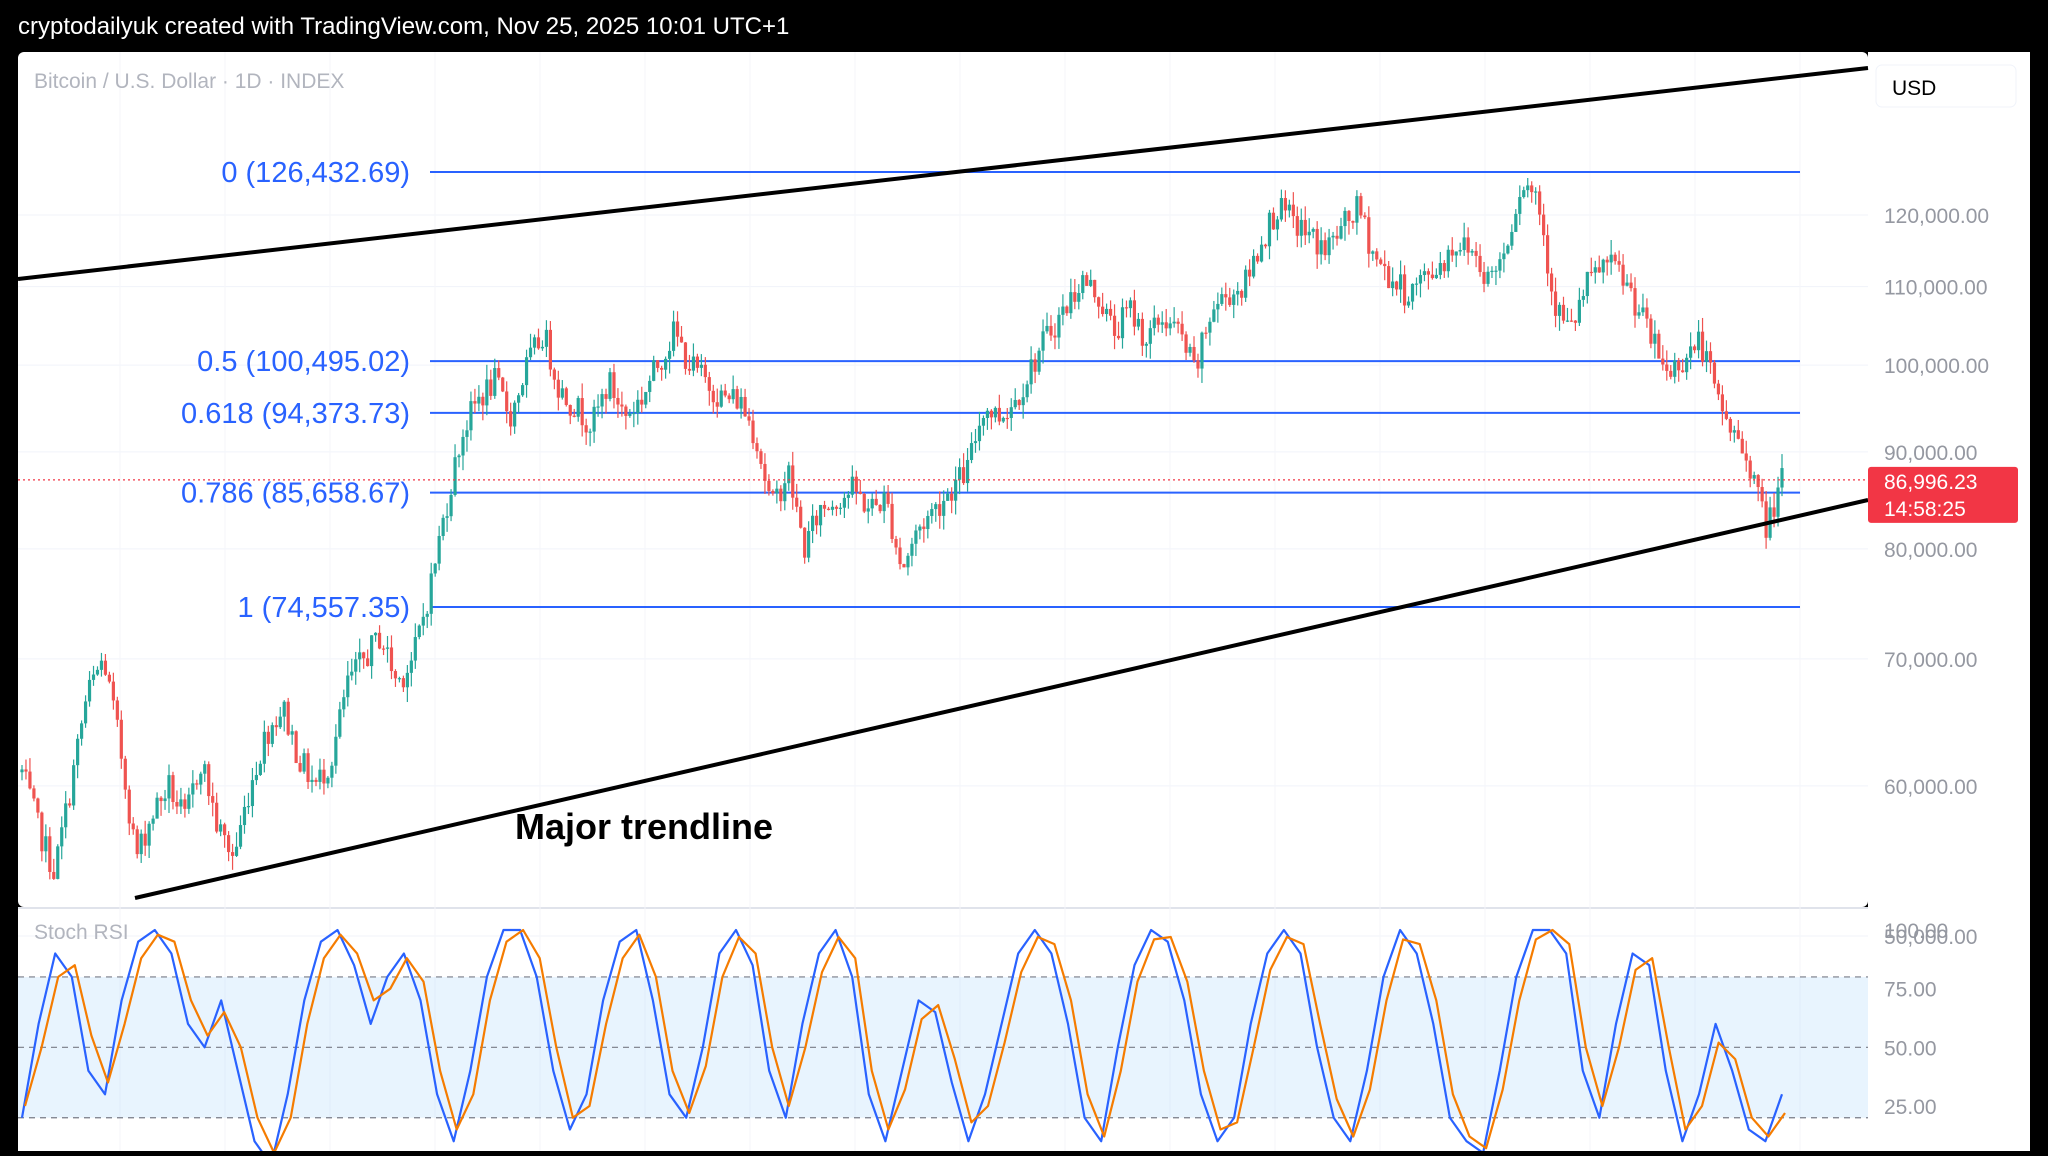  I want to click on fib-level-label: 0.618 (94,373.73), so click(295, 414).